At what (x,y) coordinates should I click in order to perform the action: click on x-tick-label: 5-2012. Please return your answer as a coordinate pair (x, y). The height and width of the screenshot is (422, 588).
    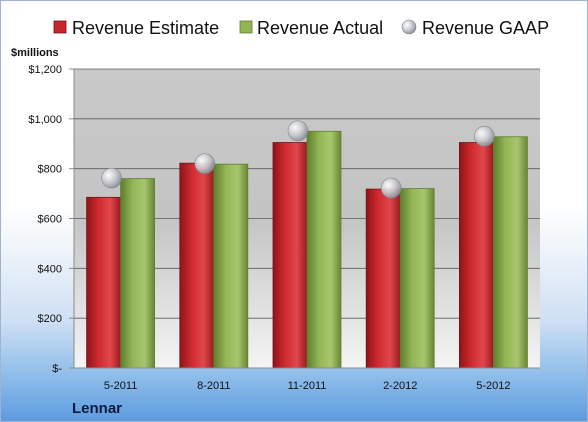
    Looking at the image, I should click on (493, 386).